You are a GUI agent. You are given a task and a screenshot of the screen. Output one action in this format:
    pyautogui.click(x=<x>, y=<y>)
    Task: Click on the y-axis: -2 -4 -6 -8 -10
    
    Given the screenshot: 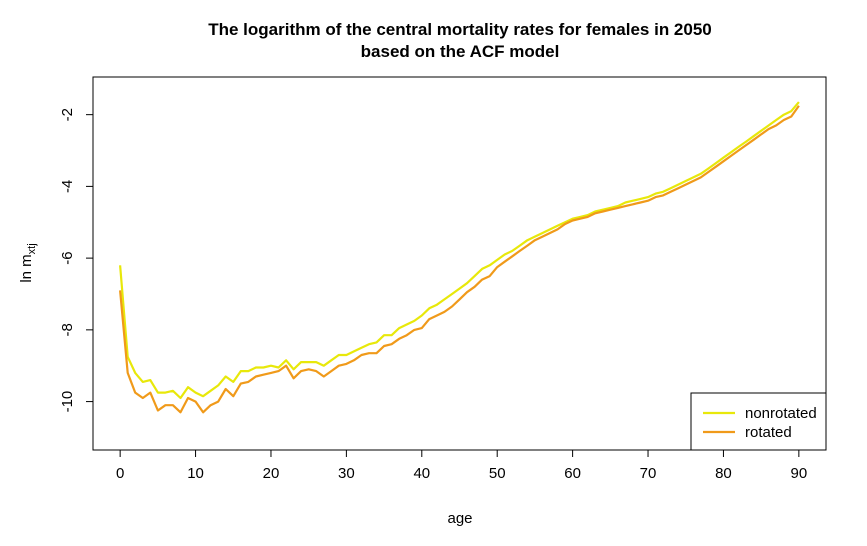 What is the action you would take?
    pyautogui.click(x=76, y=260)
    